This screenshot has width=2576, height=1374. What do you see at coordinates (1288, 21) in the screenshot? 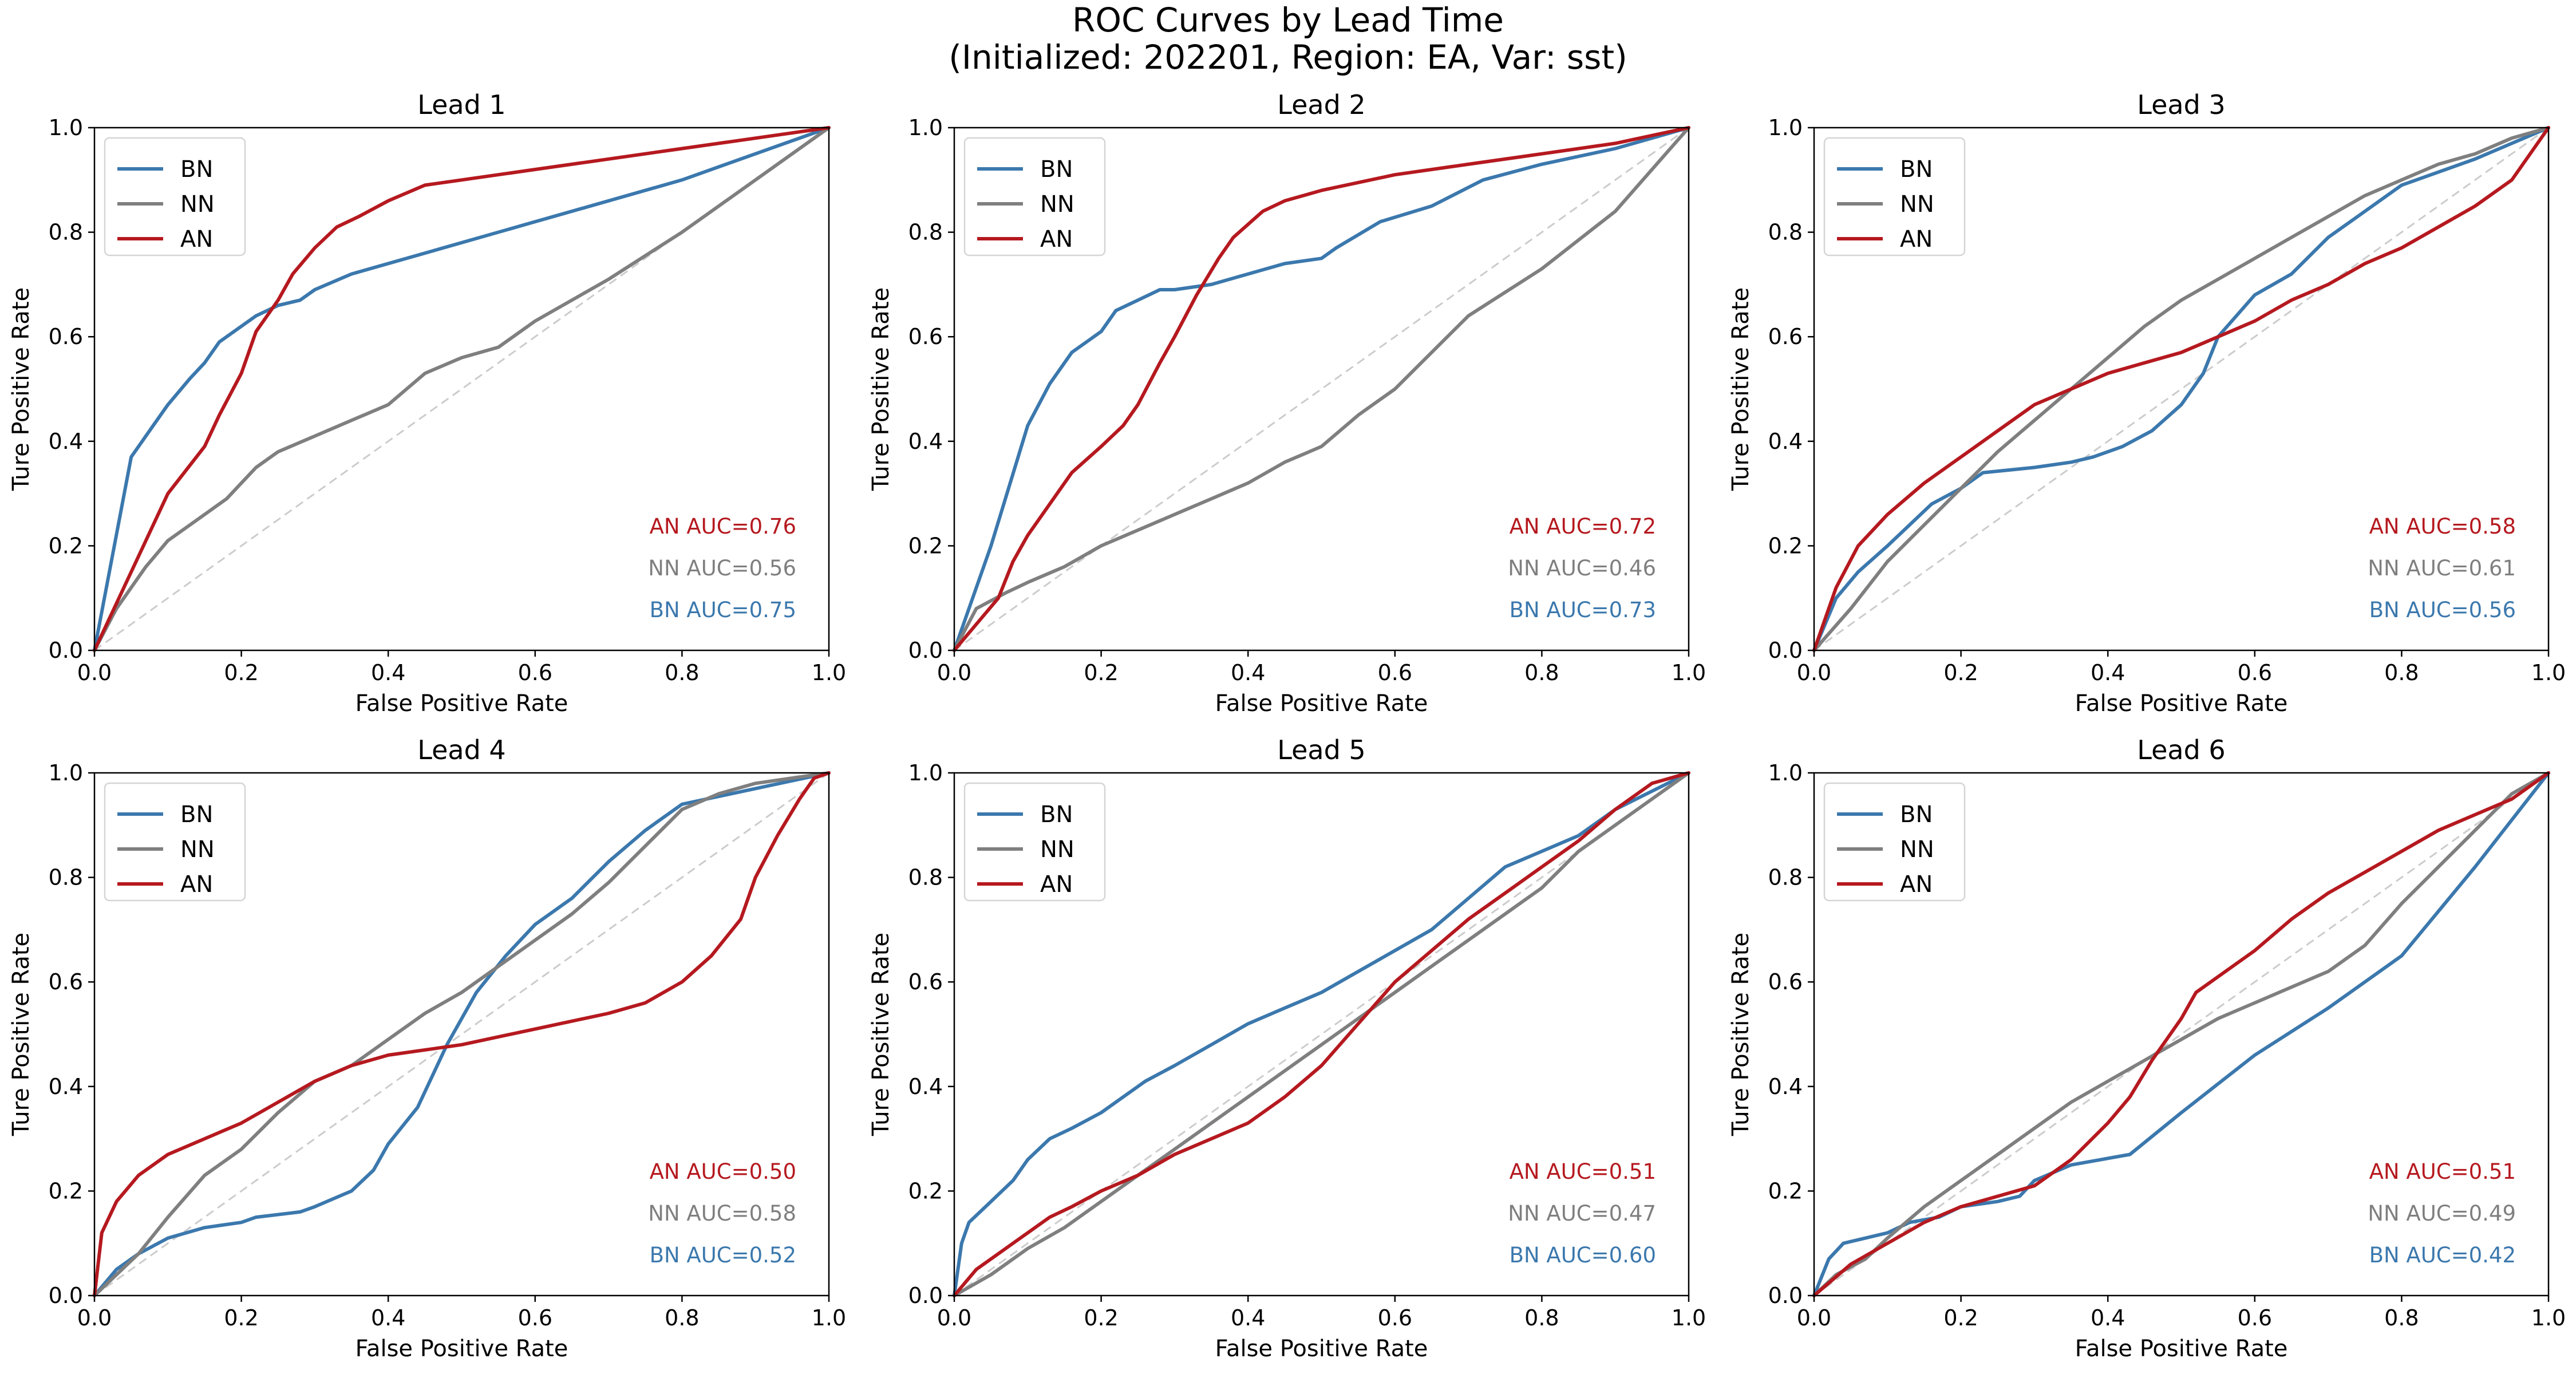
I see `figure-title: ROC Curves by Lead Time` at bounding box center [1288, 21].